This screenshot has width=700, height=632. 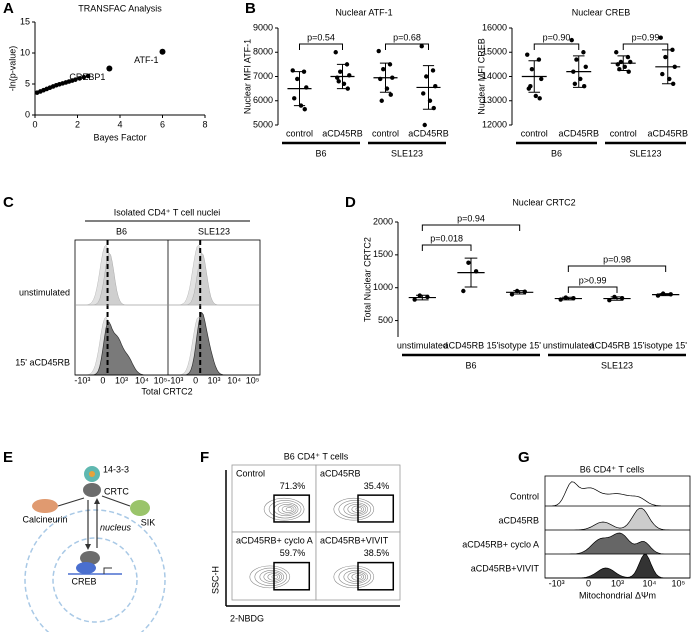 I want to click on protein-calcineurin, so click(x=45, y=506).